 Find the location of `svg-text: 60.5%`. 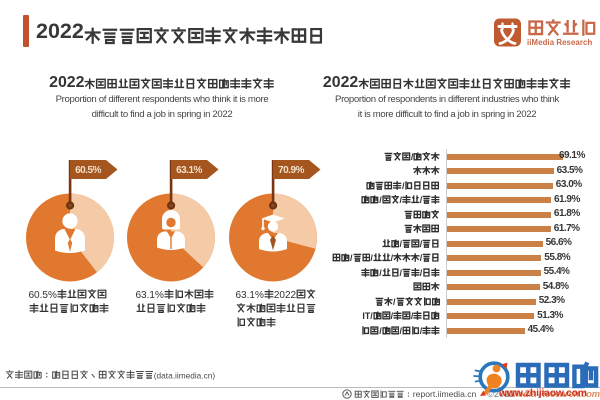

svg-text: 60.5% is located at coordinates (88, 170).